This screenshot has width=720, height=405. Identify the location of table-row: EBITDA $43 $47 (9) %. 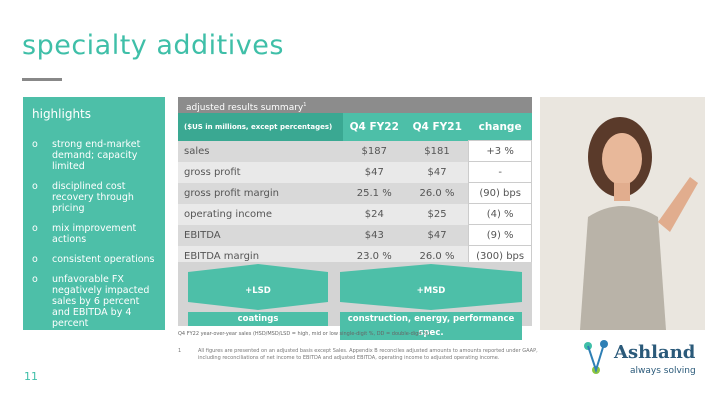
(355, 235).